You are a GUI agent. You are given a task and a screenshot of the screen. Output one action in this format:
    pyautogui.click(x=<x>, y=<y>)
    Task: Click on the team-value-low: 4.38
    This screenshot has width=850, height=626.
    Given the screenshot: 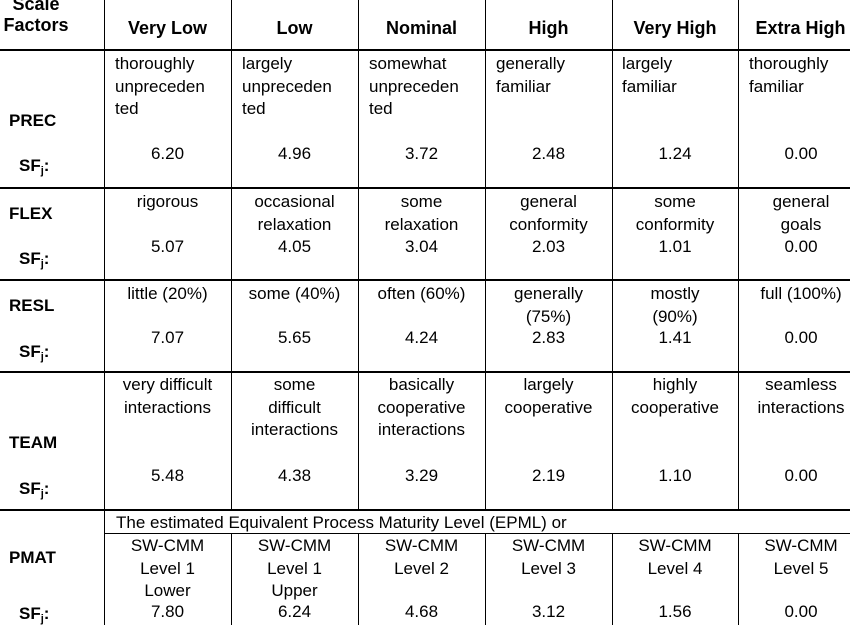 What is the action you would take?
    pyautogui.click(x=294, y=475)
    